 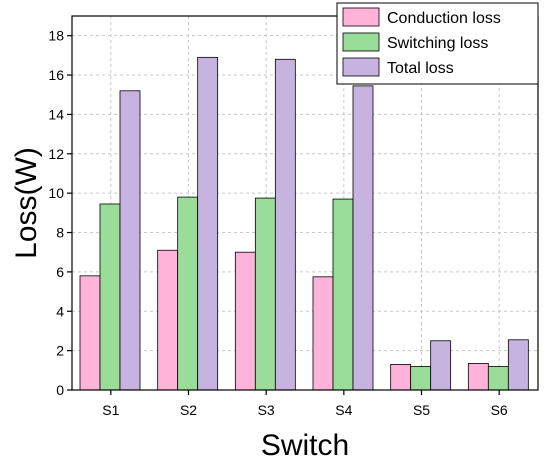 What do you see at coordinates (56, 154) in the screenshot?
I see `y-tick-label: 12` at bounding box center [56, 154].